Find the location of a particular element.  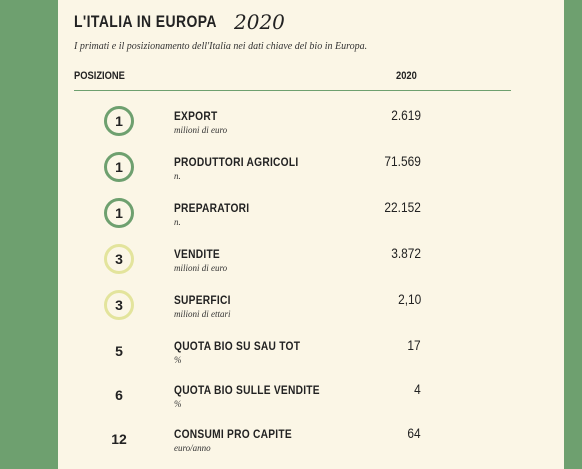

row-value: 4 is located at coordinates (417, 389).